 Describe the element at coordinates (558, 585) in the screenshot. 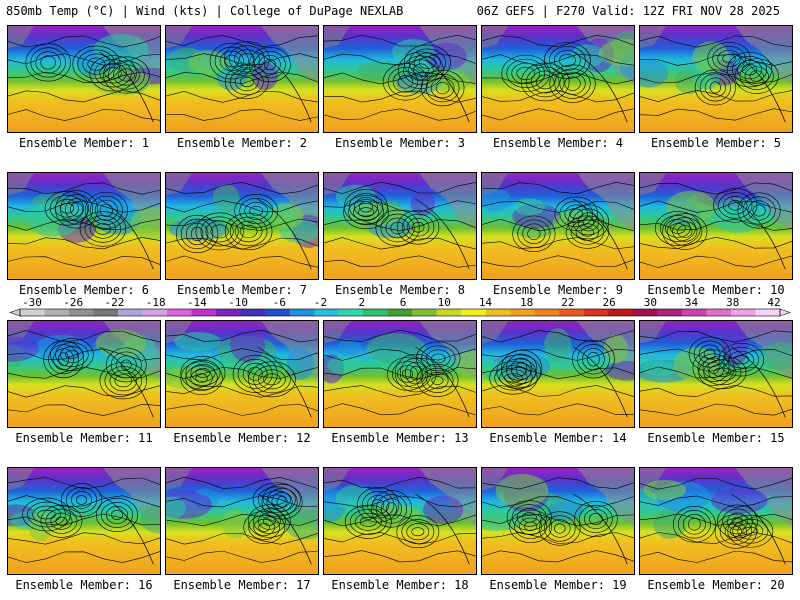

I see `member-label: Ensemble Member: 19` at that location.